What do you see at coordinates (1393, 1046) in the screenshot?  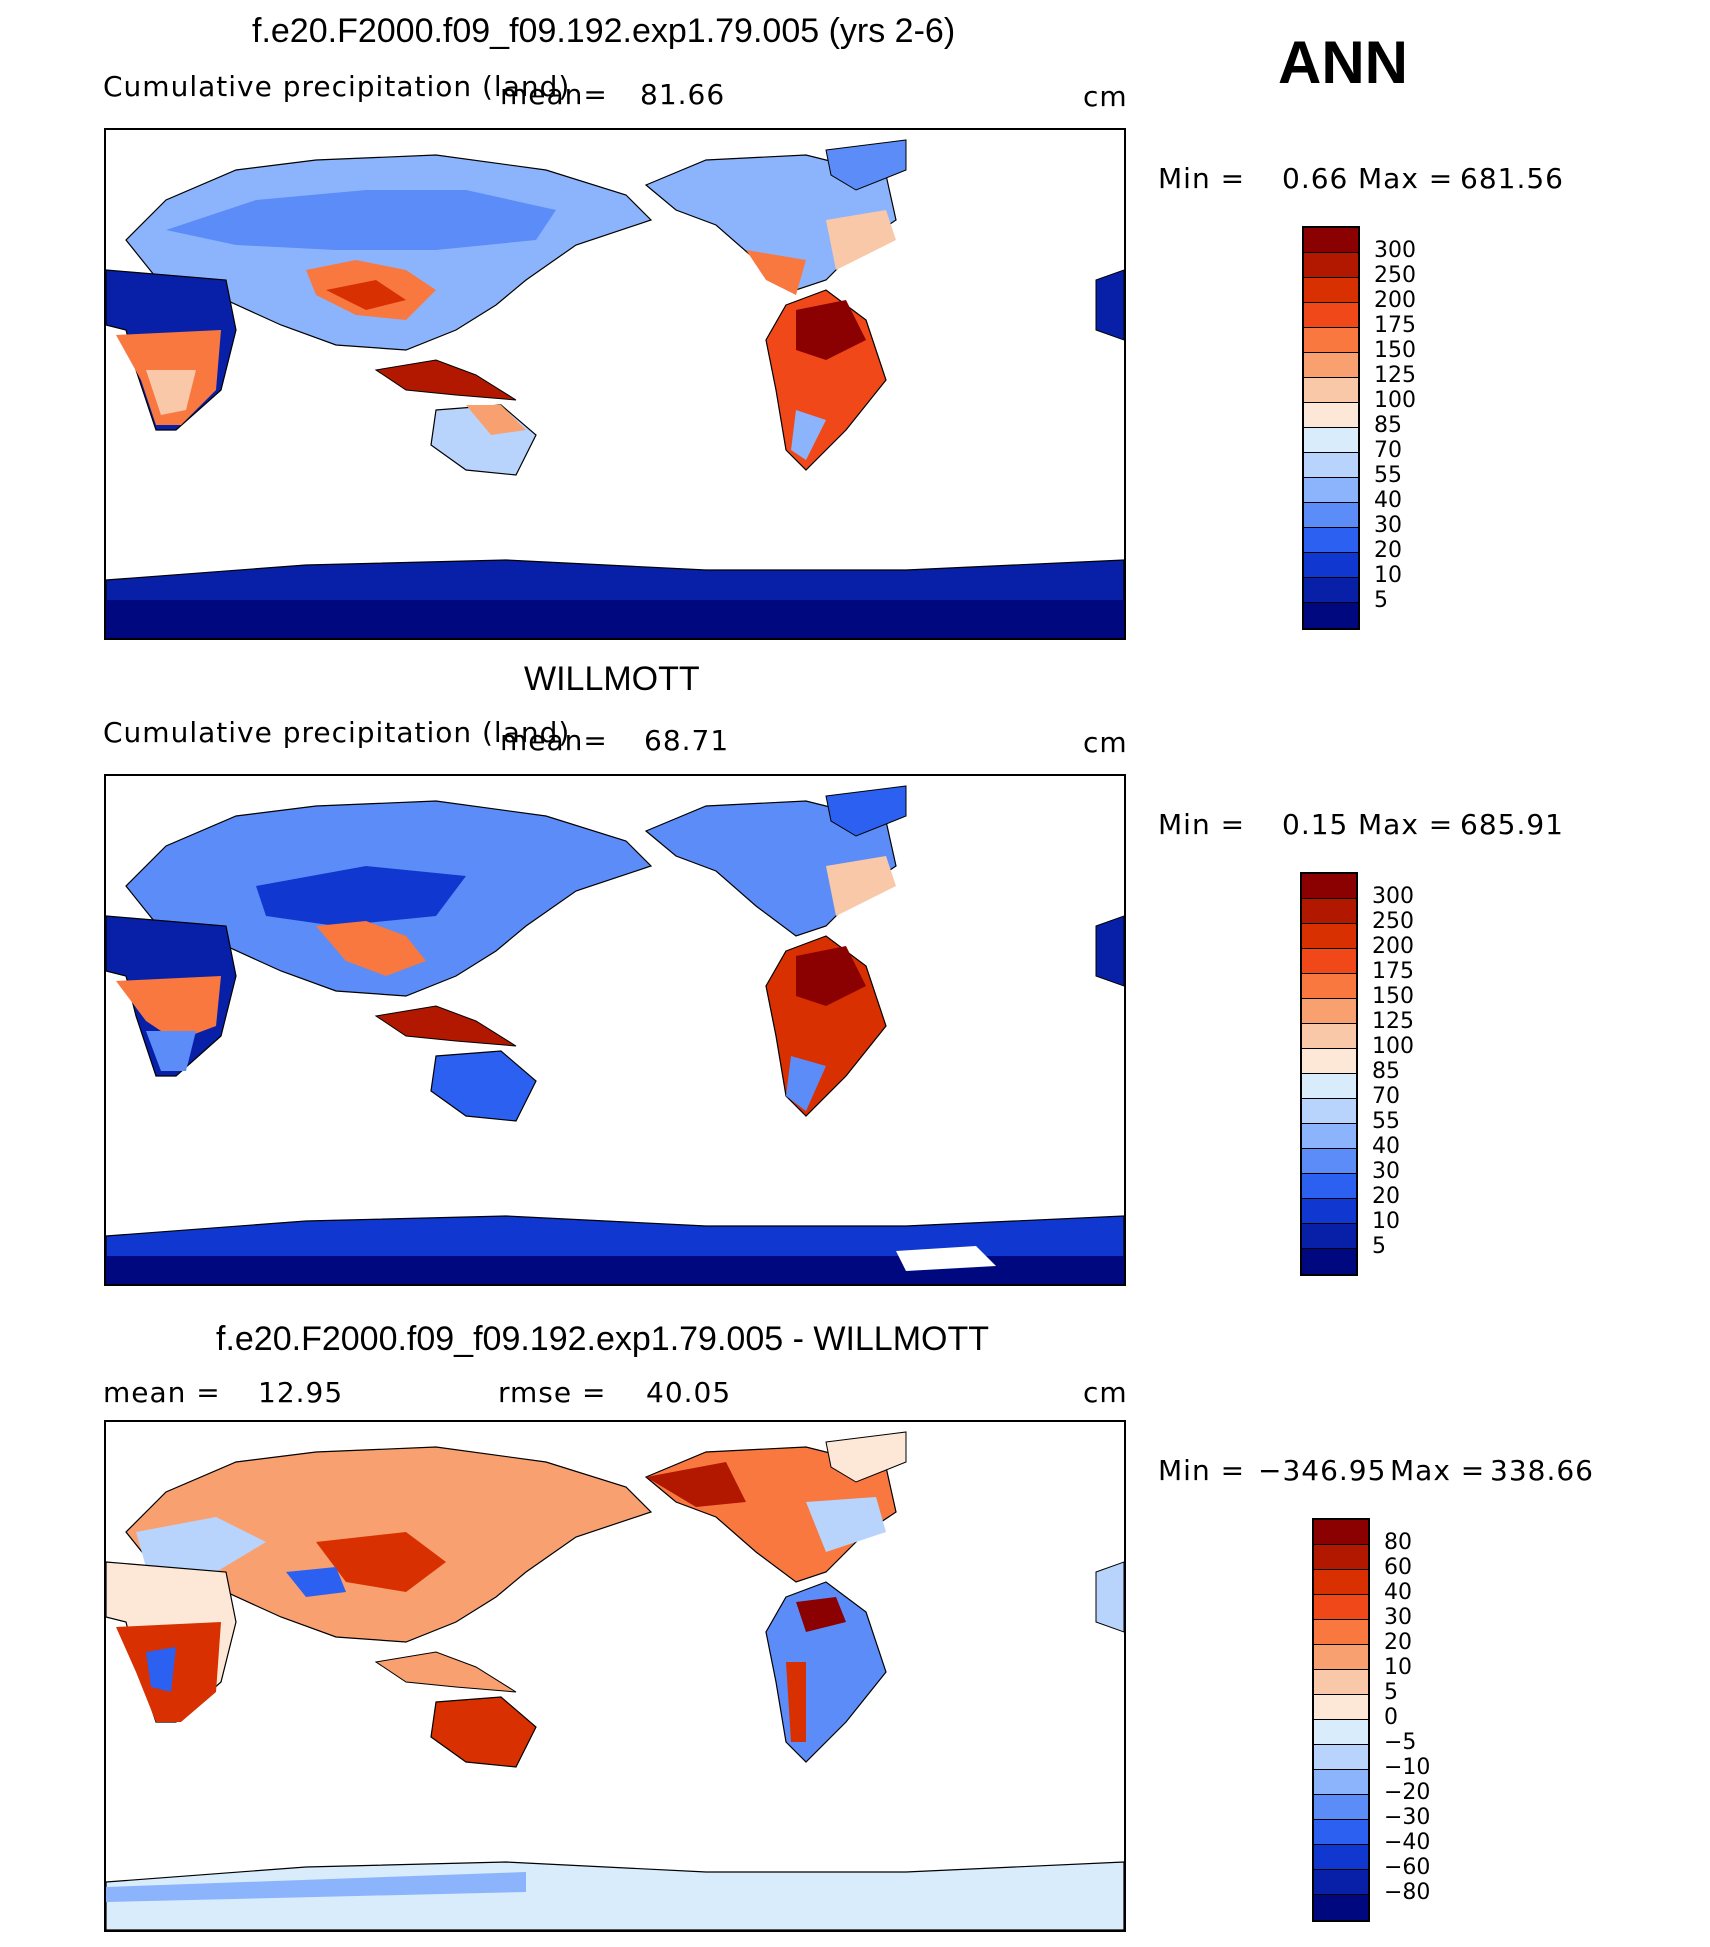 I see `colorbar-tick-label: 100` at bounding box center [1393, 1046].